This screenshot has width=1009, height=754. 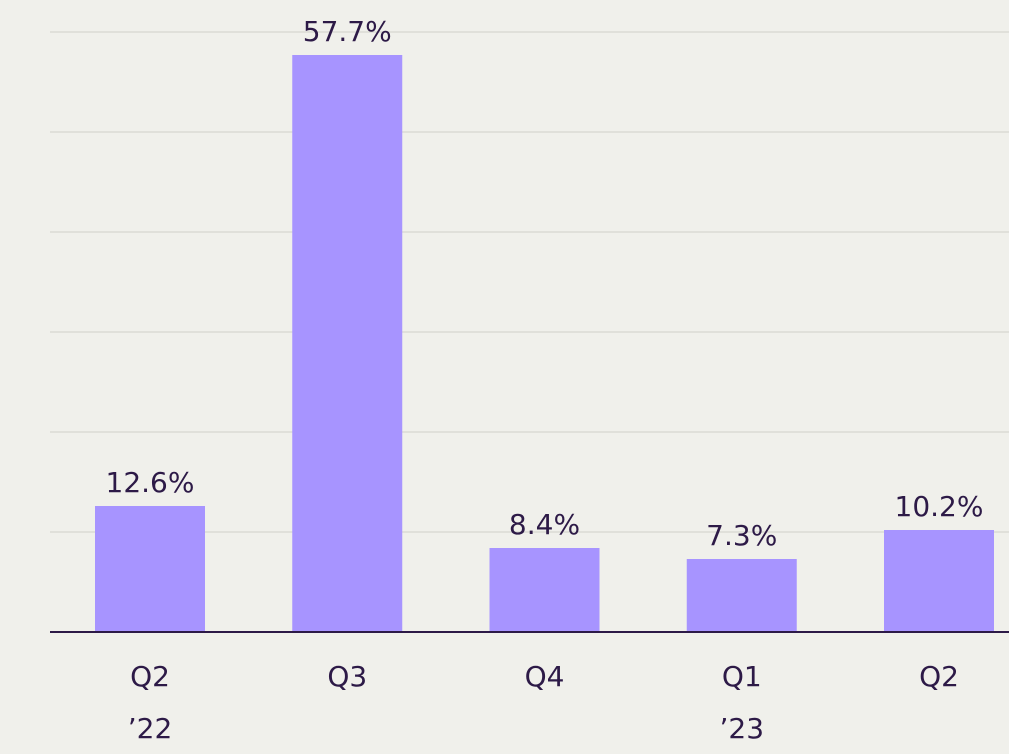 What do you see at coordinates (545, 676) in the screenshot?
I see `x-tick-label: Q4` at bounding box center [545, 676].